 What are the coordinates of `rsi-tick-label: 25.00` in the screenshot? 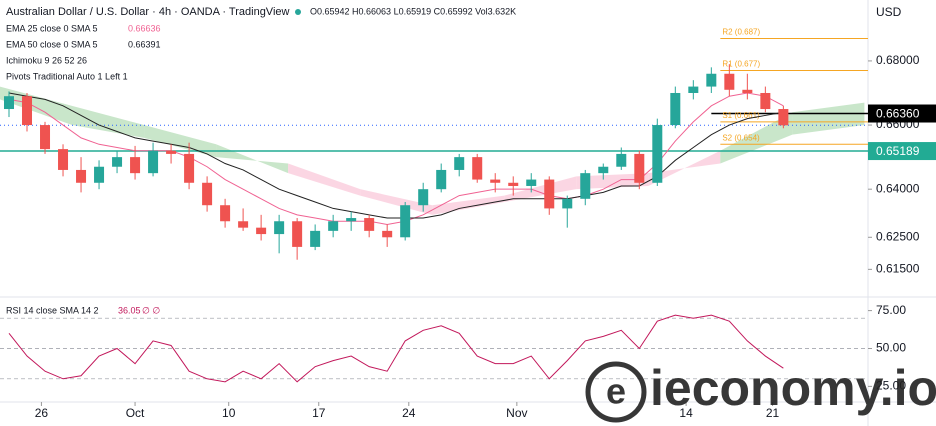 It's located at (891, 386).